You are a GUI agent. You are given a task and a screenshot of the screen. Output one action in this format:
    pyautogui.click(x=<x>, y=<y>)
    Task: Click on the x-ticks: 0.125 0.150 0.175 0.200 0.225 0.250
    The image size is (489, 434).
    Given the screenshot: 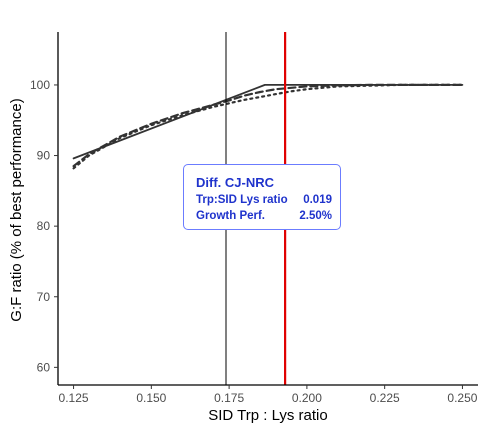 What is the action you would take?
    pyautogui.click(x=268, y=395)
    